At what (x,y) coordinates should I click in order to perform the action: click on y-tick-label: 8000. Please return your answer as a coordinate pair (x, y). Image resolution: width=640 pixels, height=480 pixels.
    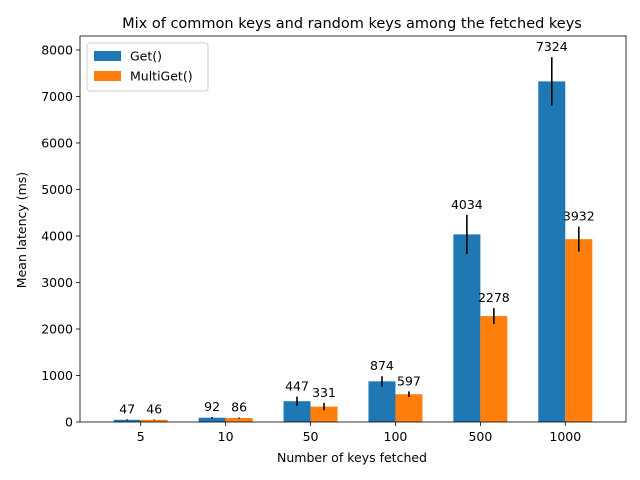
    Looking at the image, I should click on (57, 49).